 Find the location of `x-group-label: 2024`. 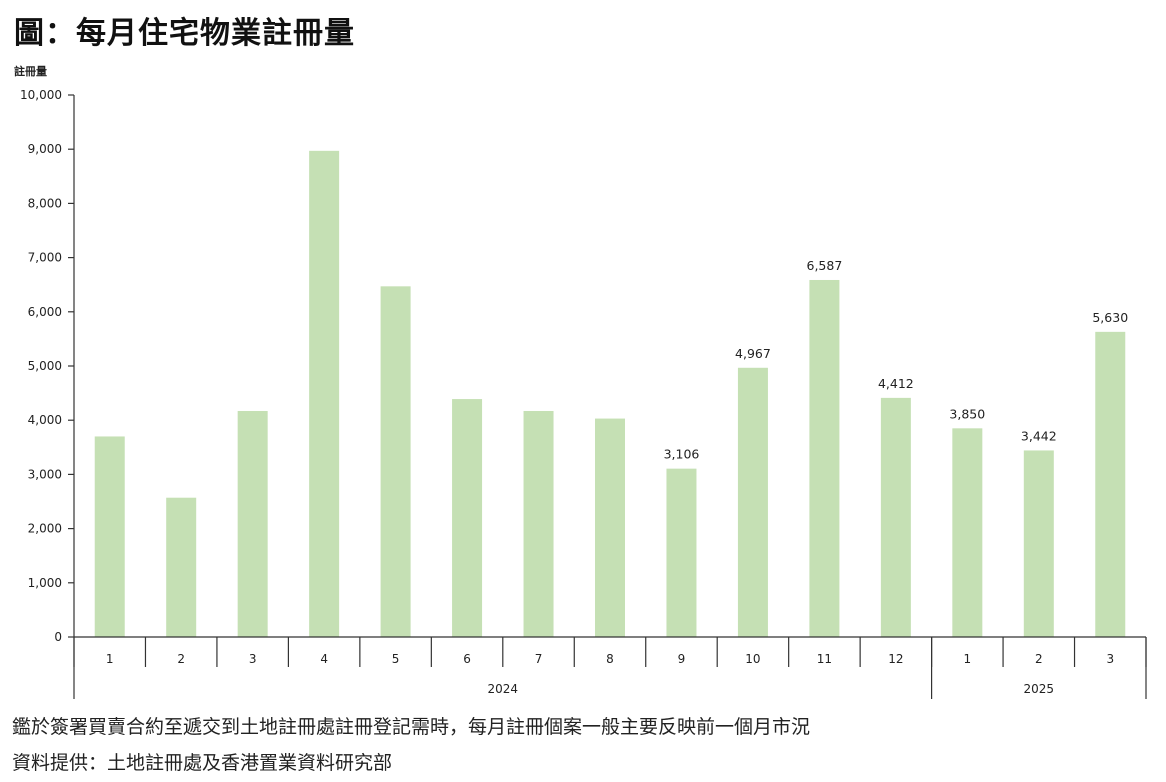

x-group-label: 2024 is located at coordinates (503, 689).